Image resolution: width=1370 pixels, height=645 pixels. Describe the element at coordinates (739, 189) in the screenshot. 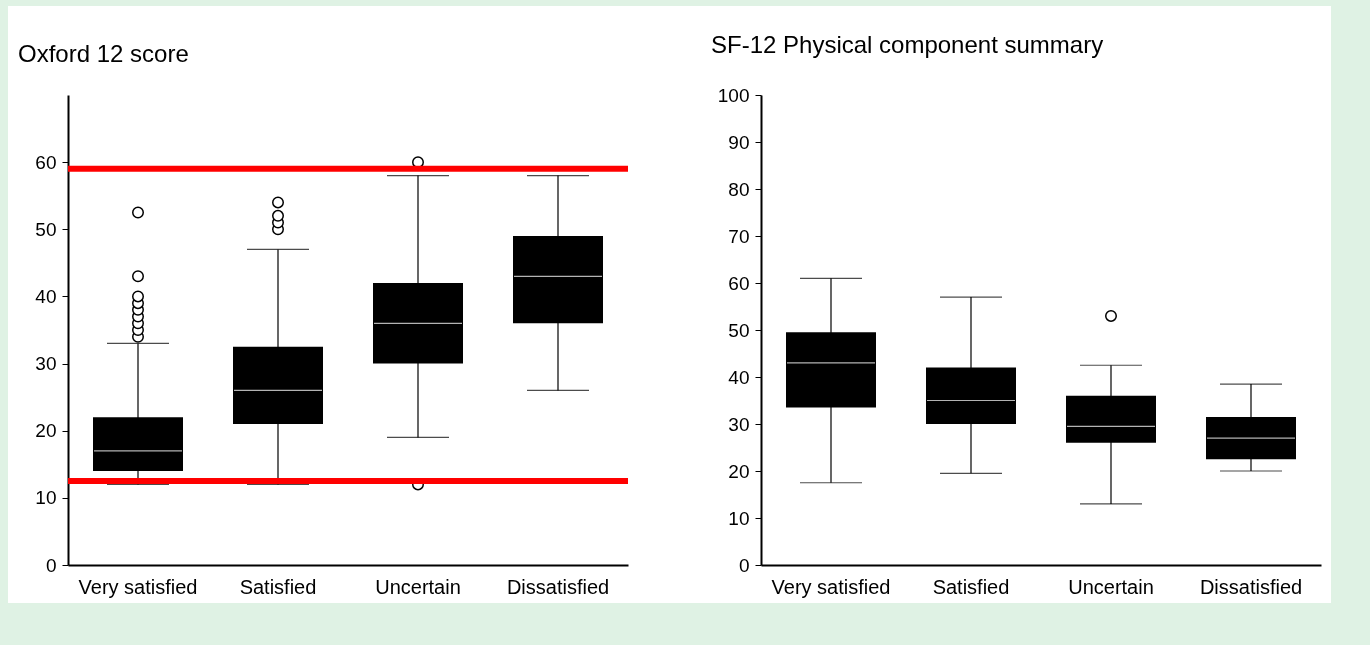

I see `y-tick-label: 80` at that location.